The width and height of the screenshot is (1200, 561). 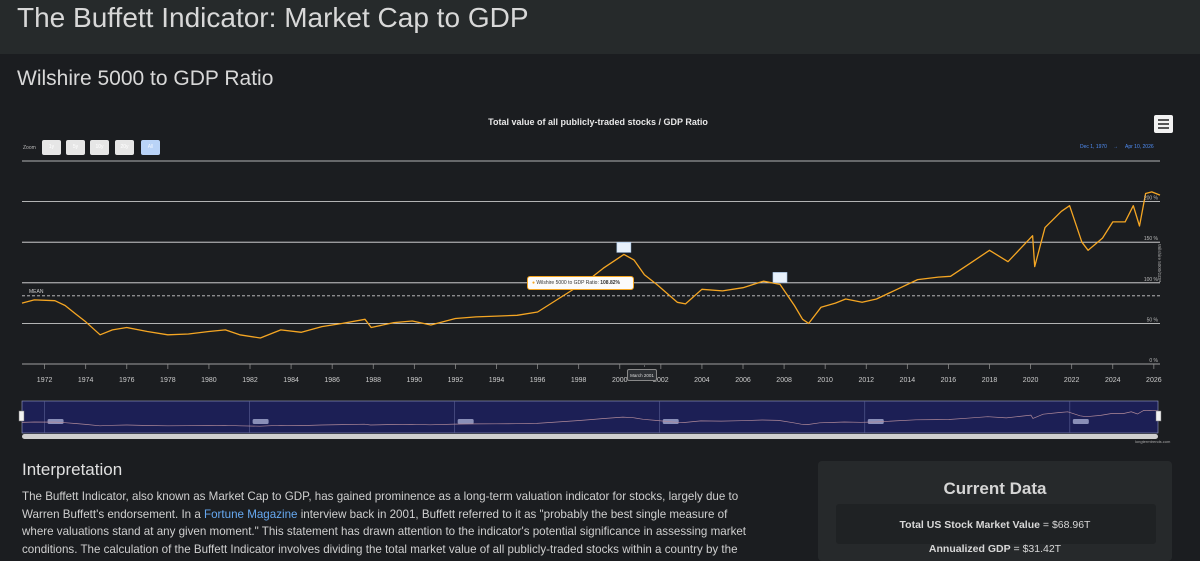 I want to click on x-tick-label: 1974, so click(x=86, y=380).